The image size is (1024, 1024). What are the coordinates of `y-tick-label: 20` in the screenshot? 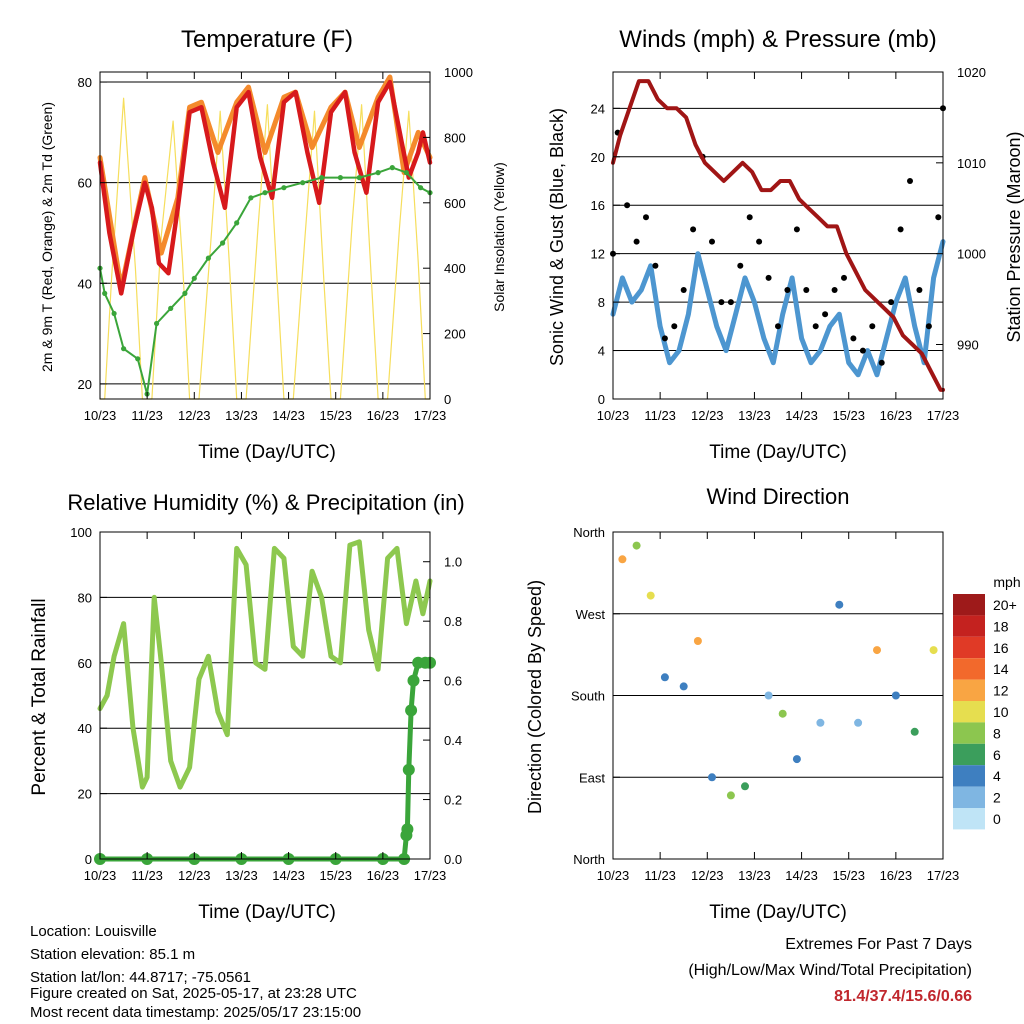 It's located at (85, 794).